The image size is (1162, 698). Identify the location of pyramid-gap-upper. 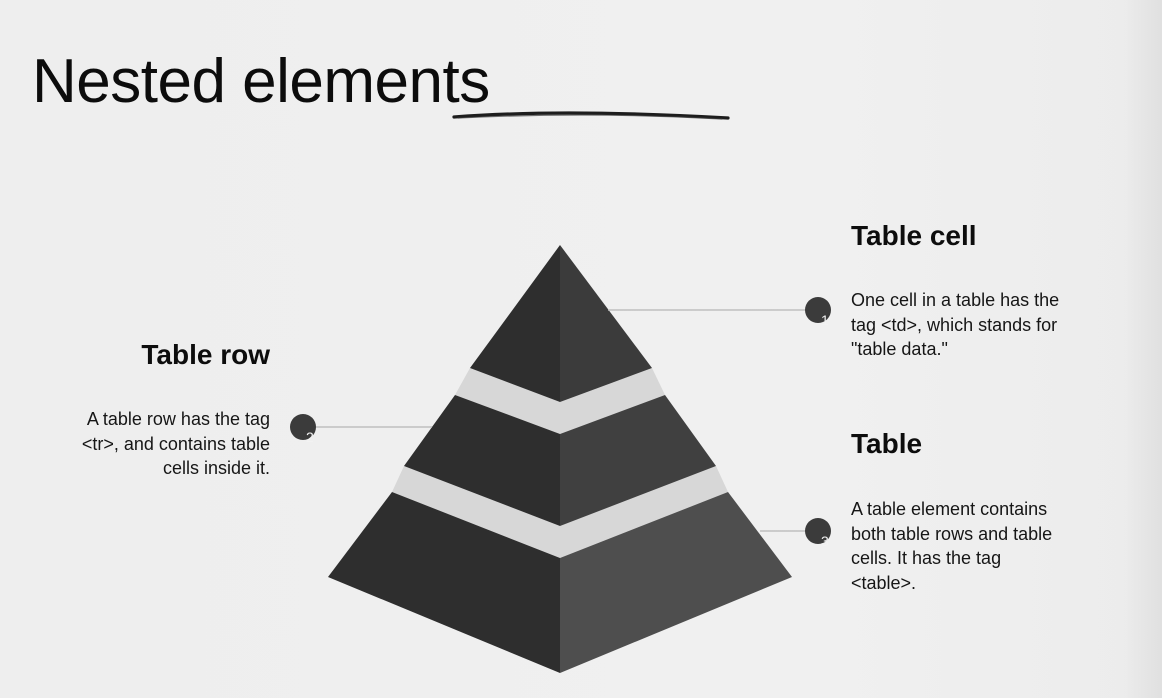
(560, 401).